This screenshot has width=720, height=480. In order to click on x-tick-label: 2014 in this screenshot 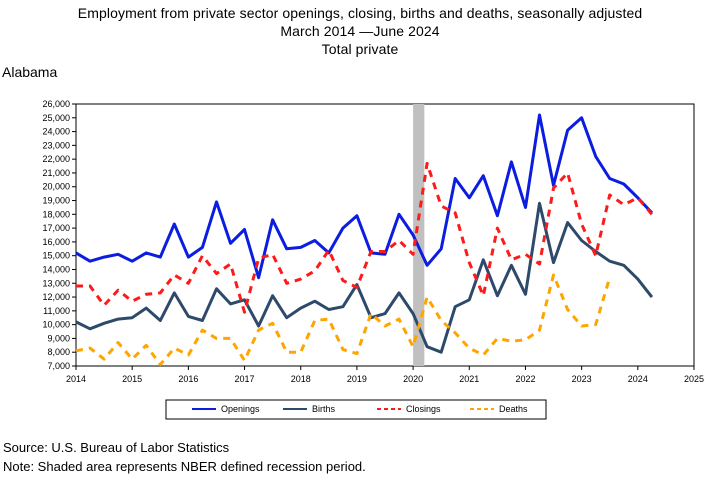, I will do `click(76, 379)`.